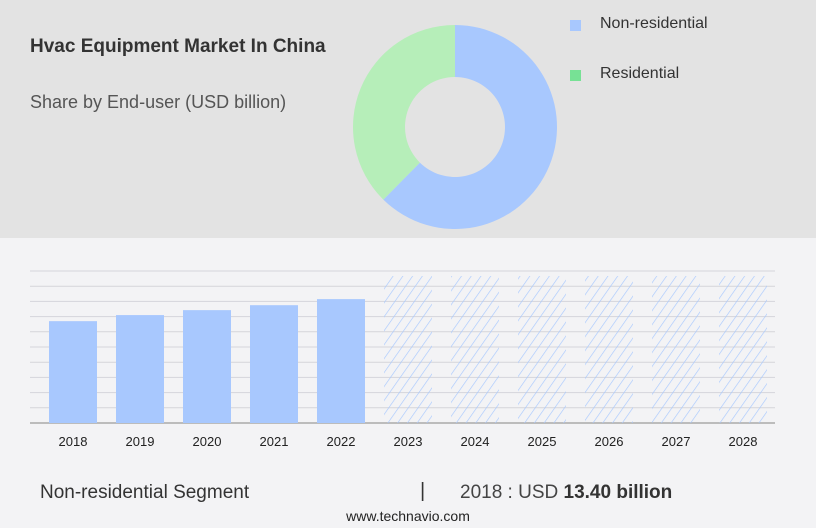 This screenshot has width=816, height=528. What do you see at coordinates (341, 441) in the screenshot?
I see `x-tick-label: 2022` at bounding box center [341, 441].